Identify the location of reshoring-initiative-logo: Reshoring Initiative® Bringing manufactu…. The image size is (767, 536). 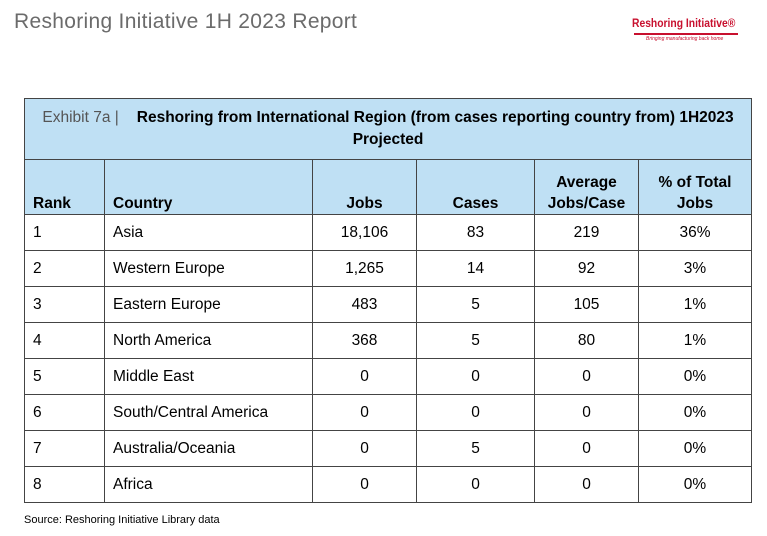
(688, 32).